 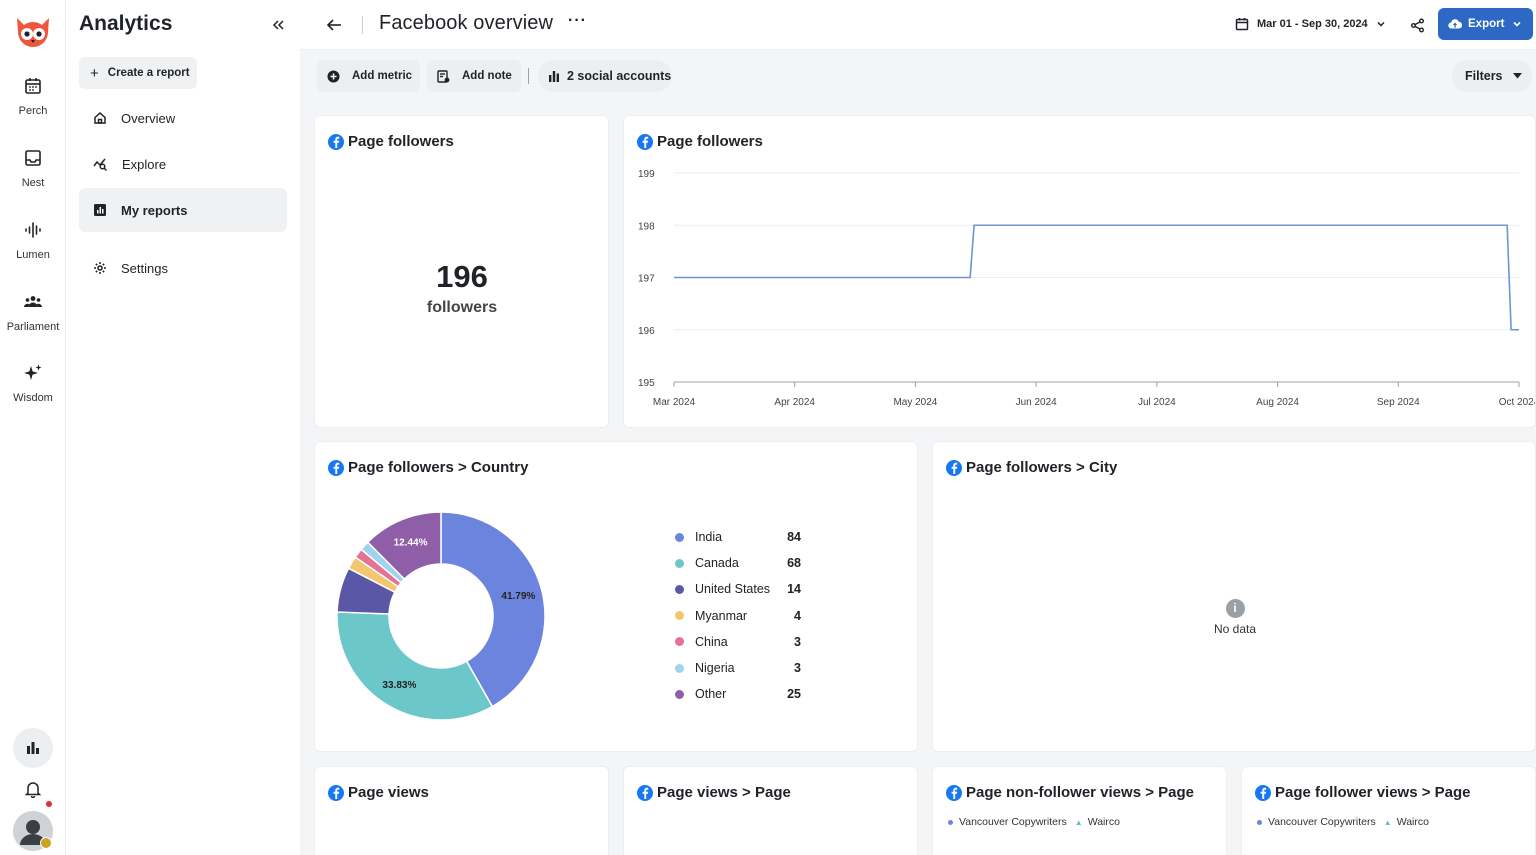 I want to click on followers-series-line, so click(x=1096, y=277).